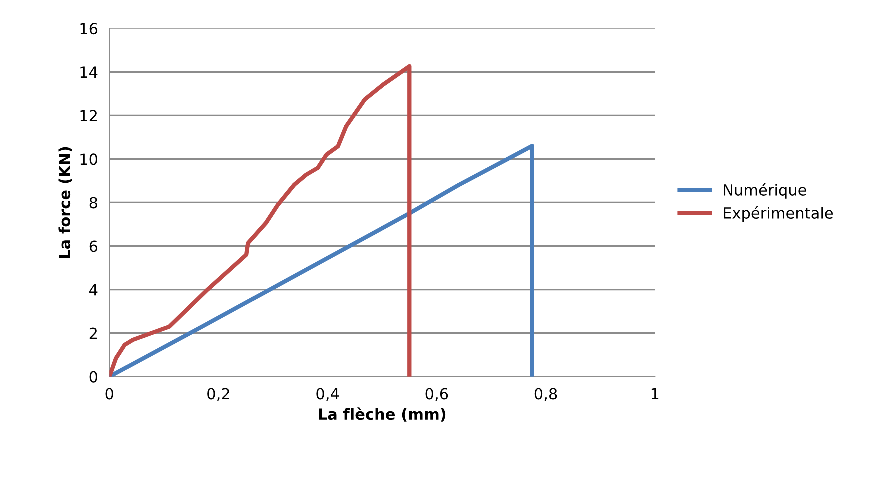 Image resolution: width=877 pixels, height=477 pixels. I want to click on y-tick-label: 4, so click(94, 290).